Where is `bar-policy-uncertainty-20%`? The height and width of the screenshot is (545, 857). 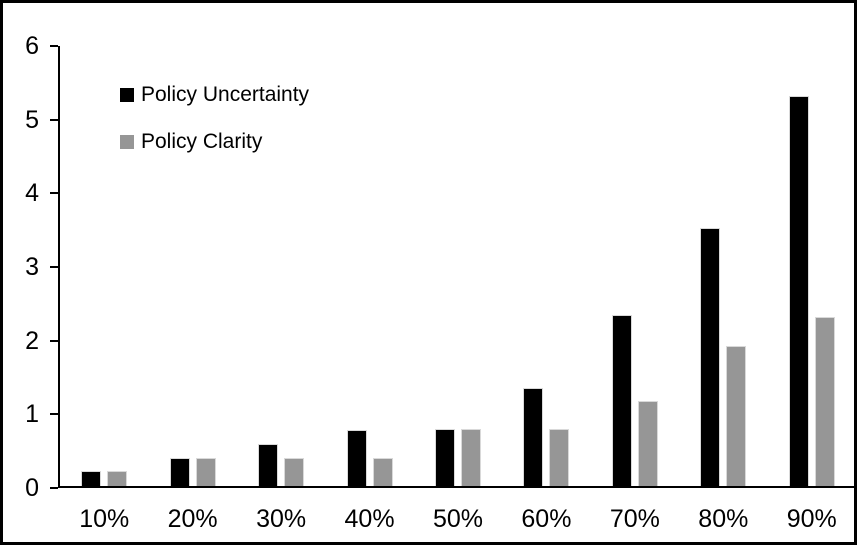
bar-policy-uncertainty-20% is located at coordinates (179, 472).